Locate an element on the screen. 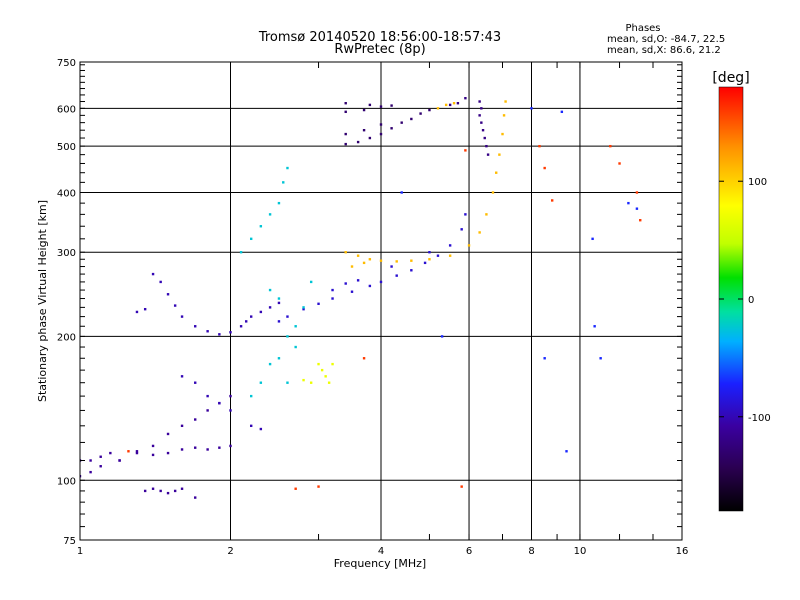 This screenshot has height=600, width=800. x-axis-label: Frequency [MHz] is located at coordinates (380, 563).